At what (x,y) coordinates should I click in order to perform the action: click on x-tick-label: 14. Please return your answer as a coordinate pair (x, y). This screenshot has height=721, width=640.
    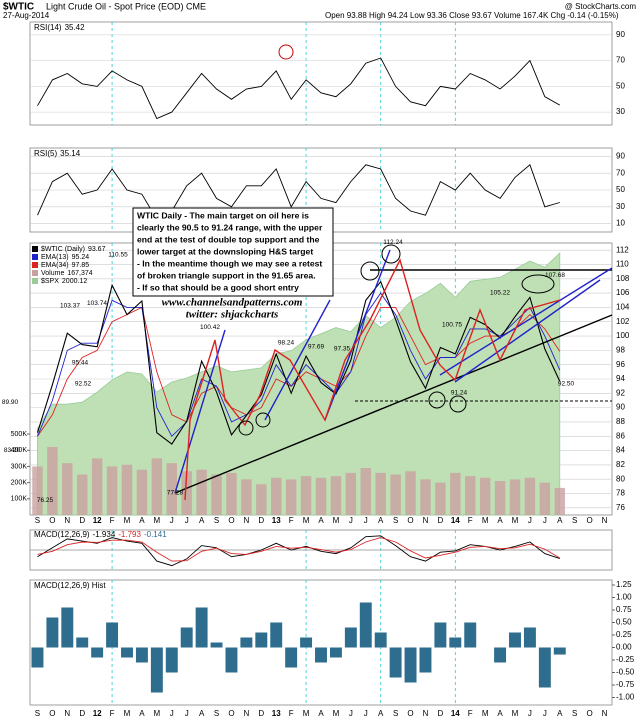
    Looking at the image, I should click on (455, 520).